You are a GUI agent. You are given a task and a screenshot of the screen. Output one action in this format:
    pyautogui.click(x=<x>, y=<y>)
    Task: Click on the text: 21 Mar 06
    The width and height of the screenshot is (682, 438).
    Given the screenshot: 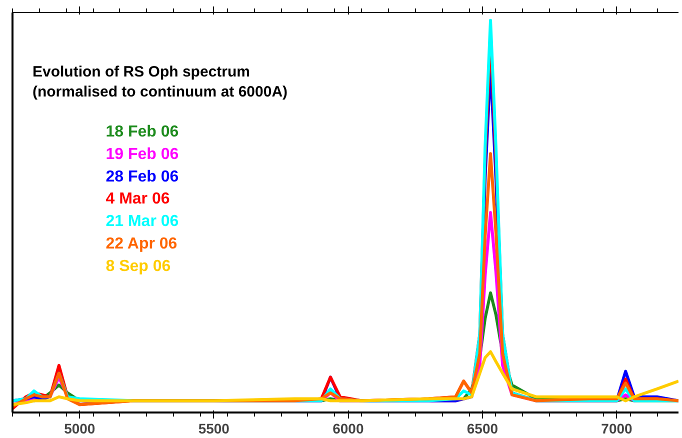 What is the action you would take?
    pyautogui.click(x=142, y=221)
    